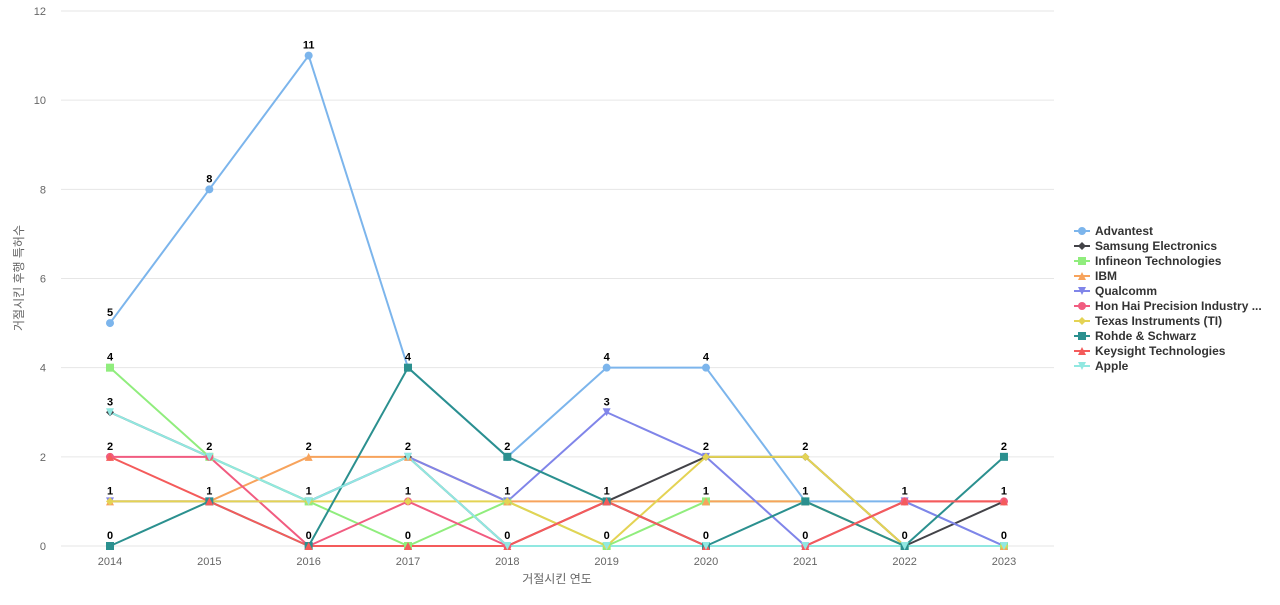 Image resolution: width=1280 pixels, height=605 pixels. What do you see at coordinates (1160, 351) in the screenshot?
I see `legend-label: Keysight Technologies` at bounding box center [1160, 351].